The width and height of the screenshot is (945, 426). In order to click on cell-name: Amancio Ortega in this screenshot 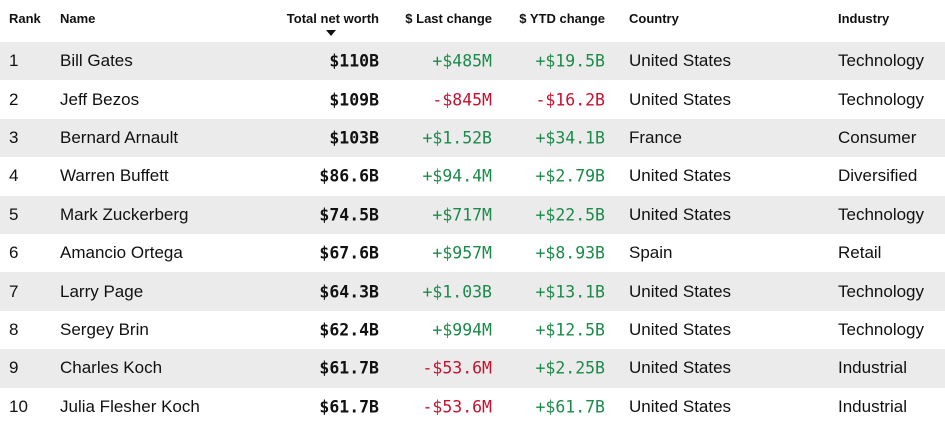, I will do `click(121, 253)`.